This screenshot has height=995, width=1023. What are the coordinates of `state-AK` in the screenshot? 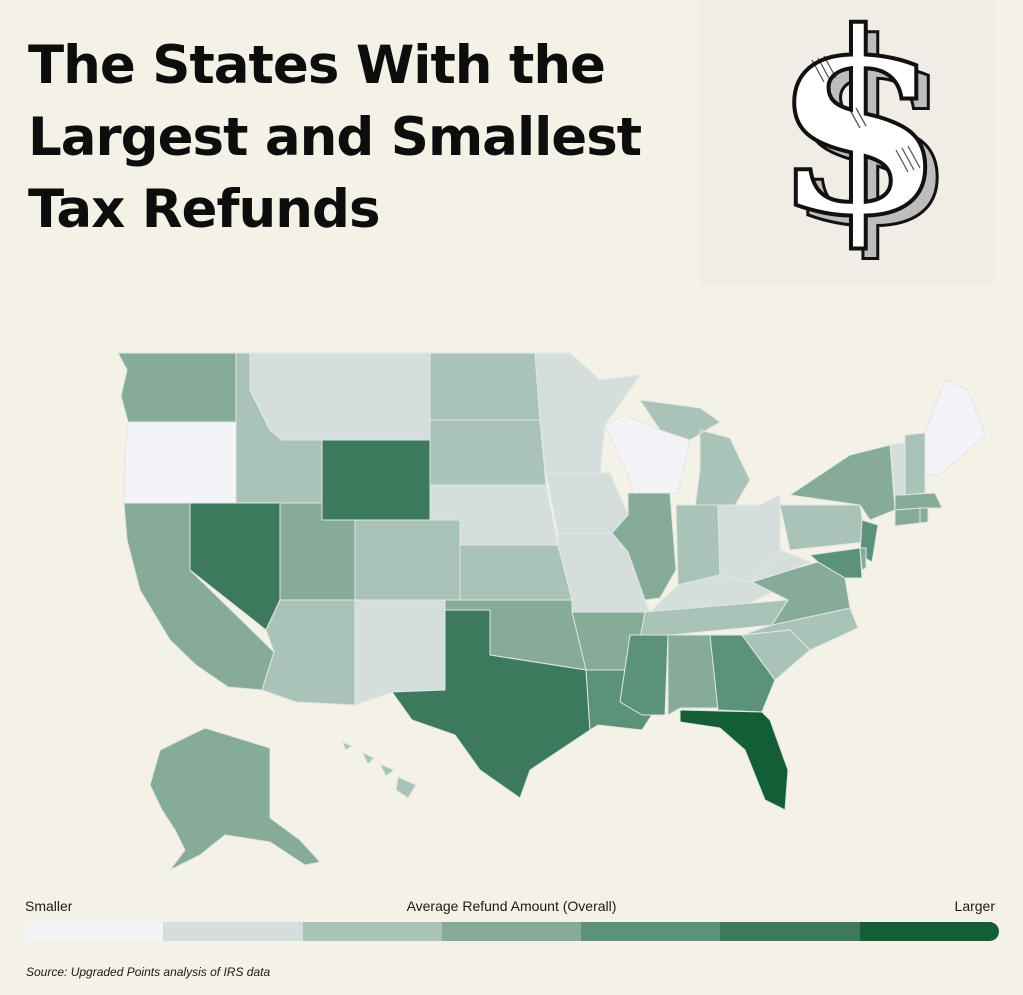 It's located at (235, 799).